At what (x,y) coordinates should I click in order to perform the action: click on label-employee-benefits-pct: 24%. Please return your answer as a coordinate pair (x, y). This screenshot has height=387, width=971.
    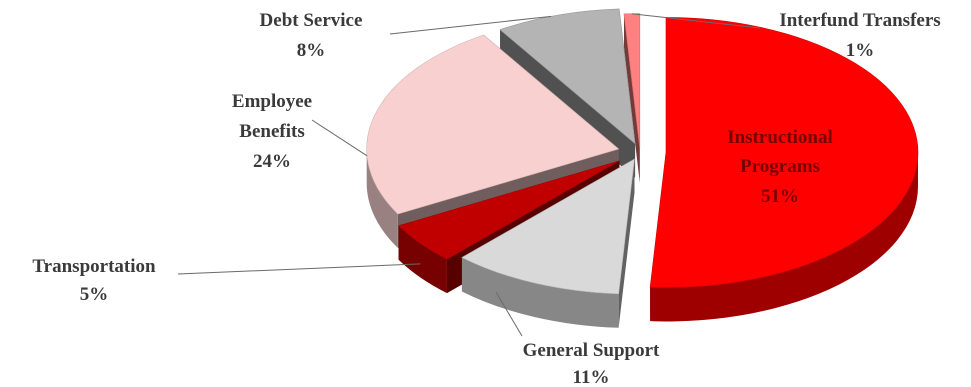
    Looking at the image, I should click on (272, 161).